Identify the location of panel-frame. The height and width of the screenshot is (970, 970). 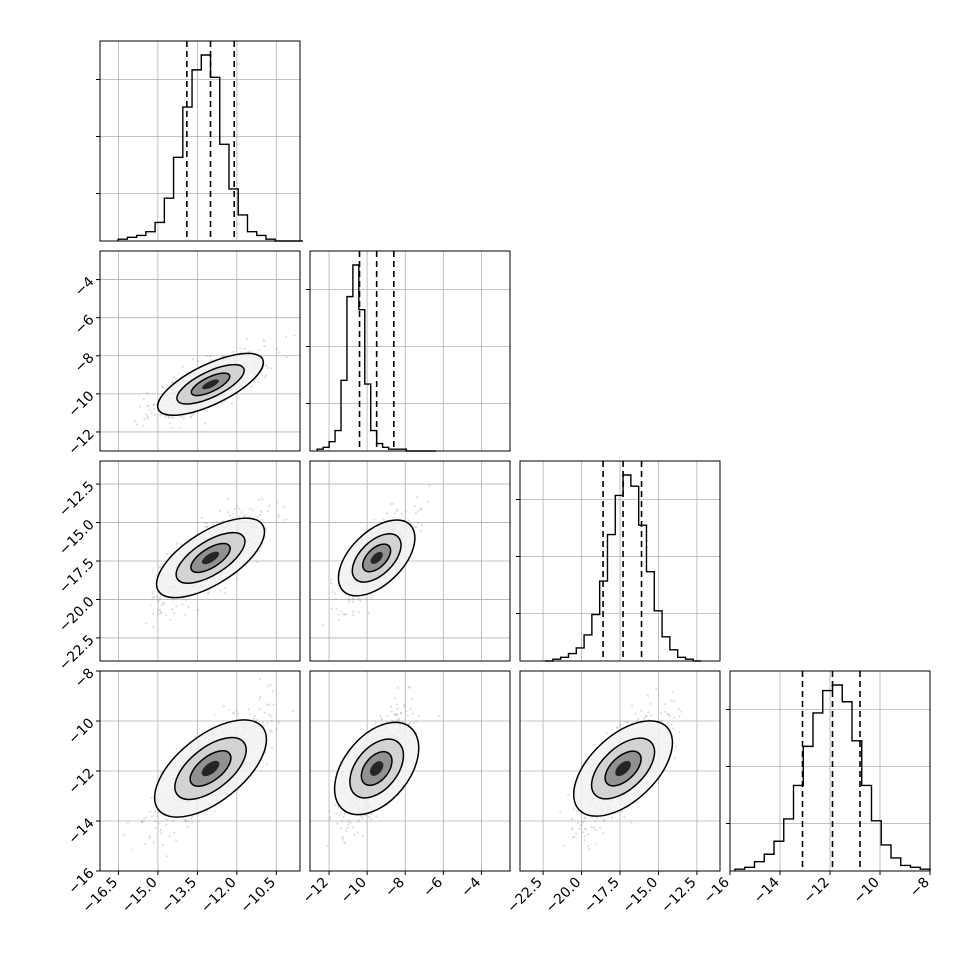
(200, 351).